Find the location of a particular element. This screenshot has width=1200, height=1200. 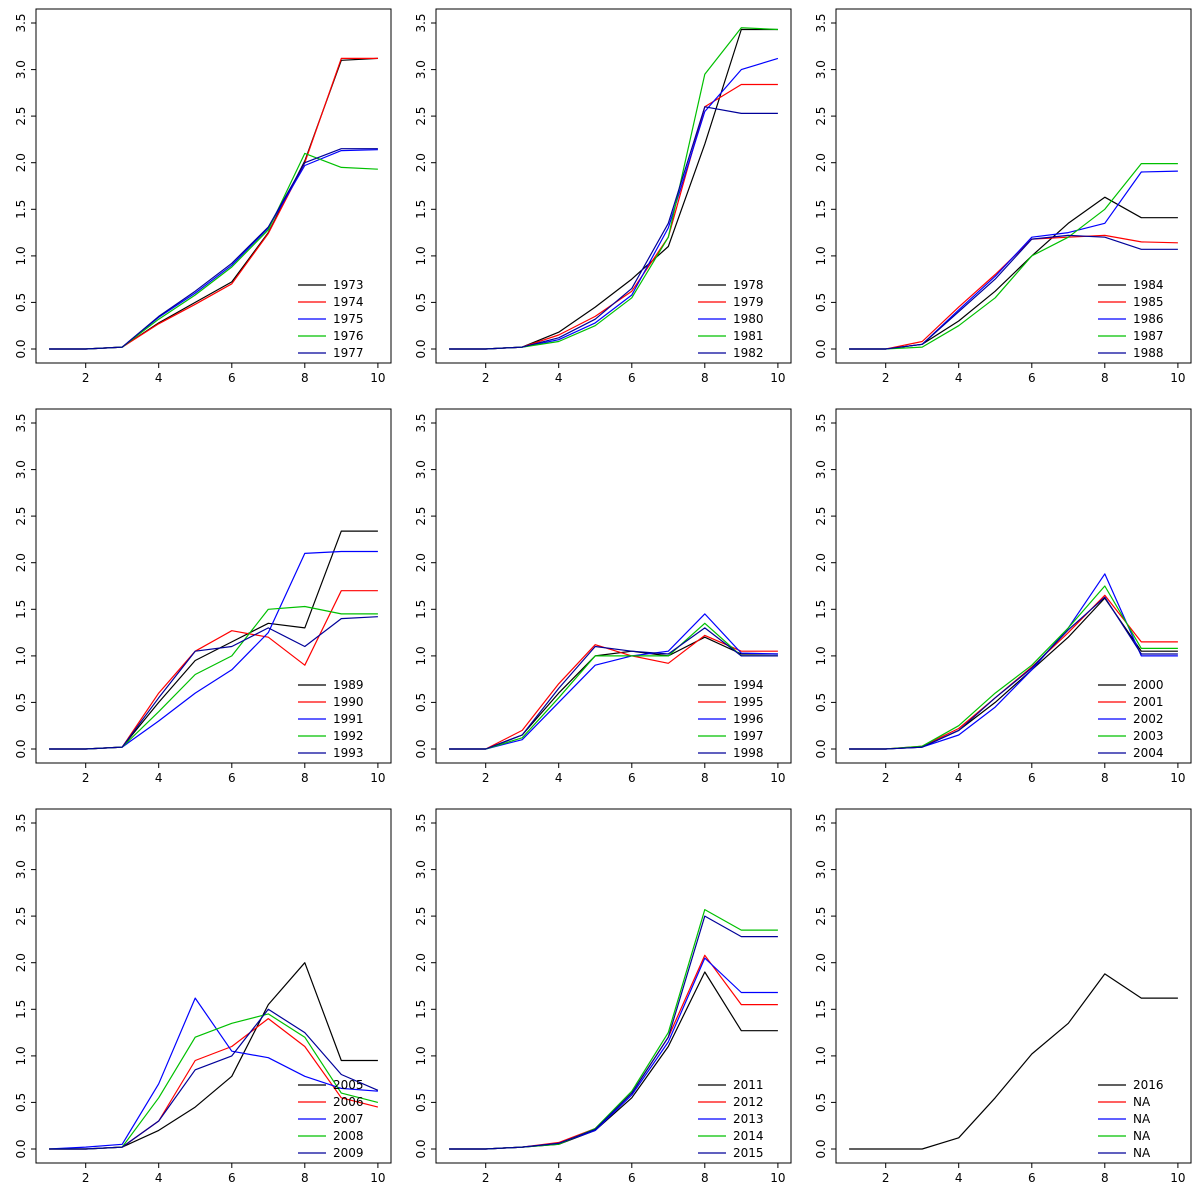

series-line-1974 is located at coordinates (213, 203).